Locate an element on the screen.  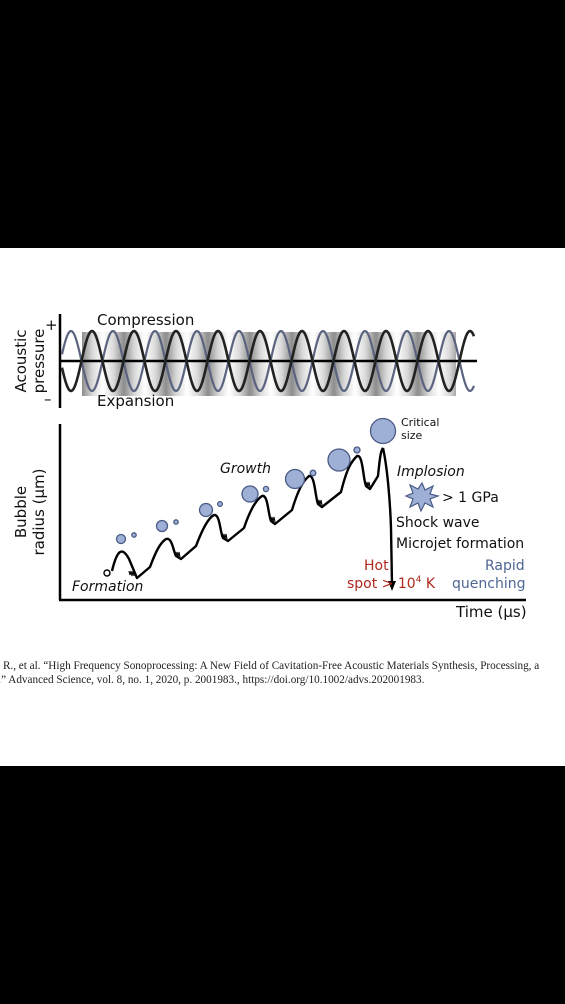
plus-sign: + is located at coordinates (51, 325).